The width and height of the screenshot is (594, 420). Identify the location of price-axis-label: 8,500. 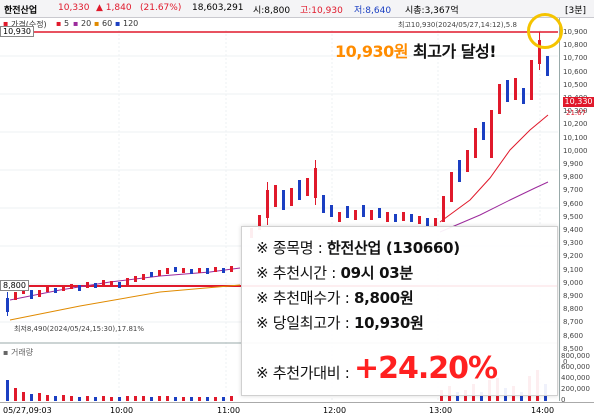
(573, 348).